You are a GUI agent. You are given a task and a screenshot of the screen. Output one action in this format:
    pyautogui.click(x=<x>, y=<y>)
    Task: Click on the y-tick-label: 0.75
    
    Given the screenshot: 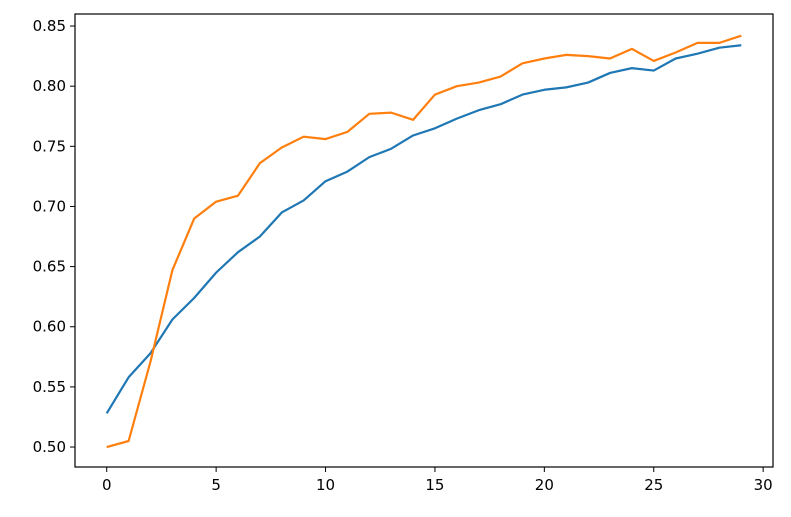 What is the action you would take?
    pyautogui.click(x=49, y=146)
    